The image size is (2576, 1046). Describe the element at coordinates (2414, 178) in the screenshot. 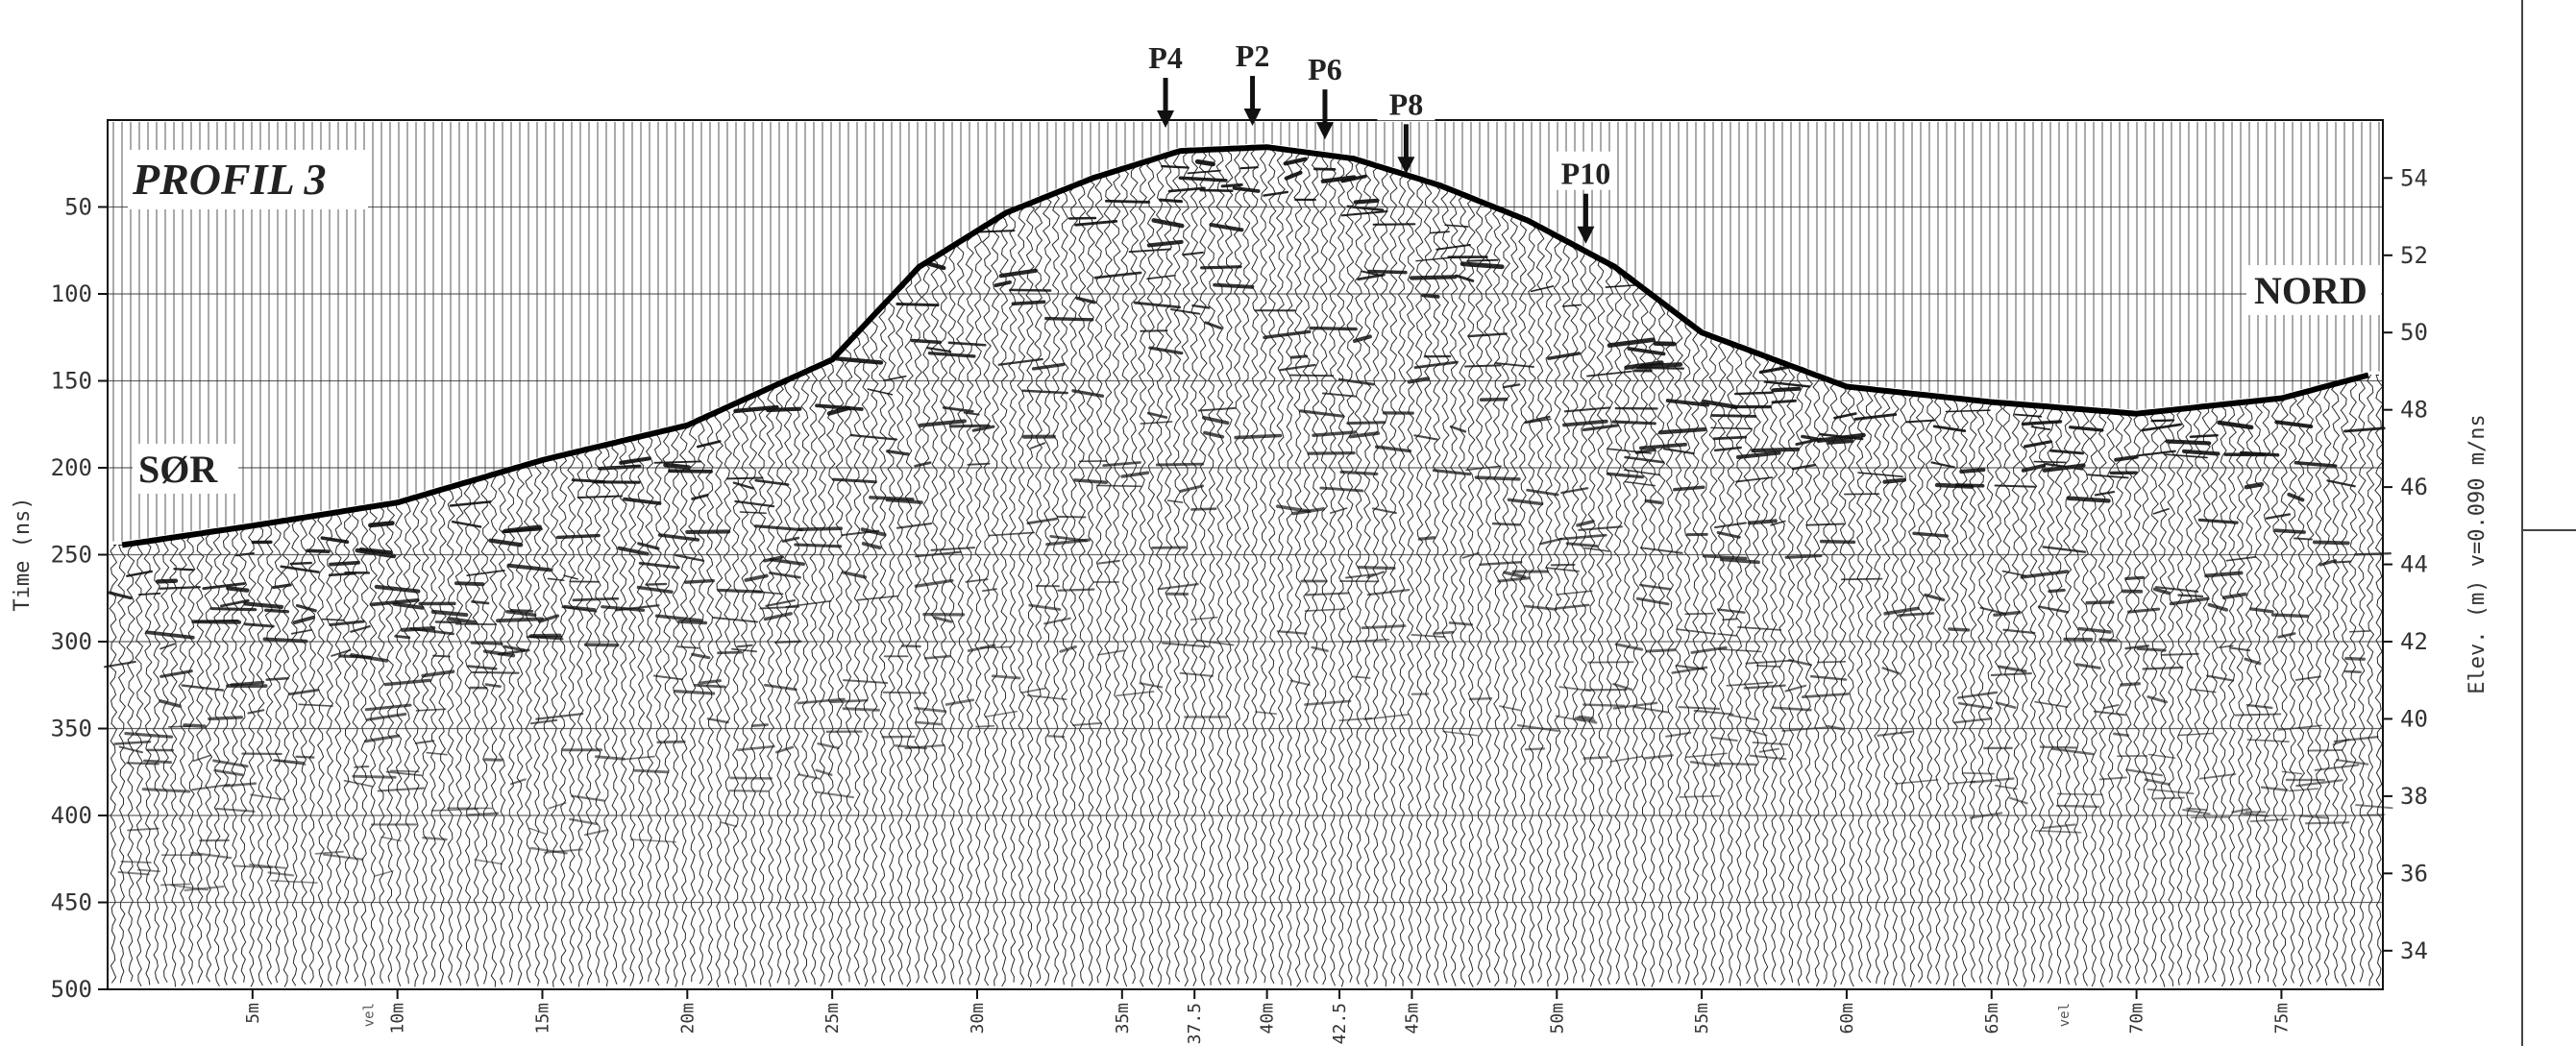

I see `elevation-tick-label: 54` at that location.